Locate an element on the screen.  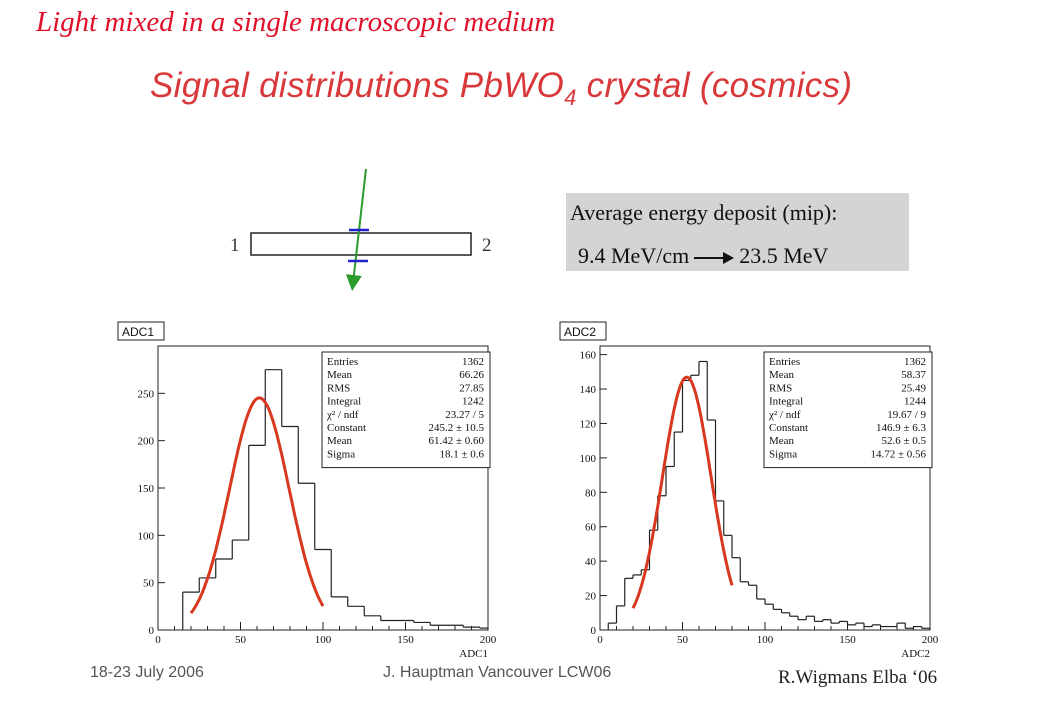
energy-deposit-box is located at coordinates (737, 232).